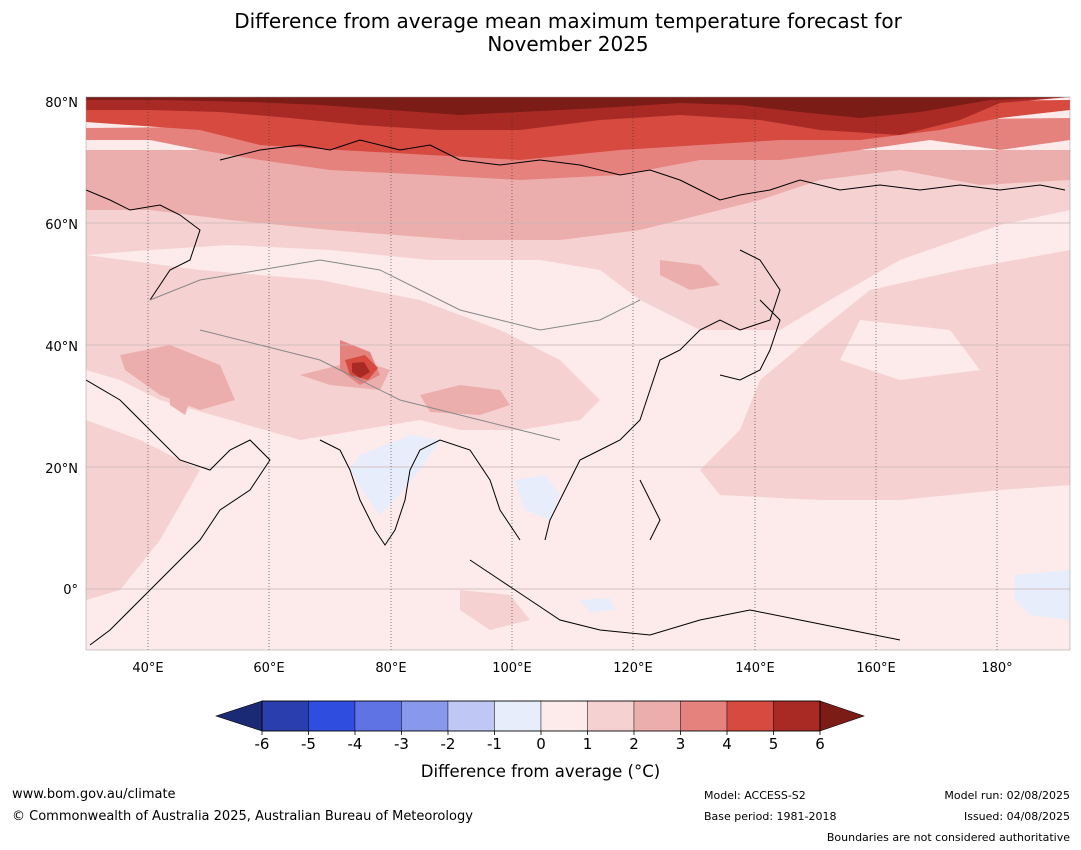  Describe the element at coordinates (61, 347) in the screenshot. I see `lat-tick-label-40n: 40°N` at that location.